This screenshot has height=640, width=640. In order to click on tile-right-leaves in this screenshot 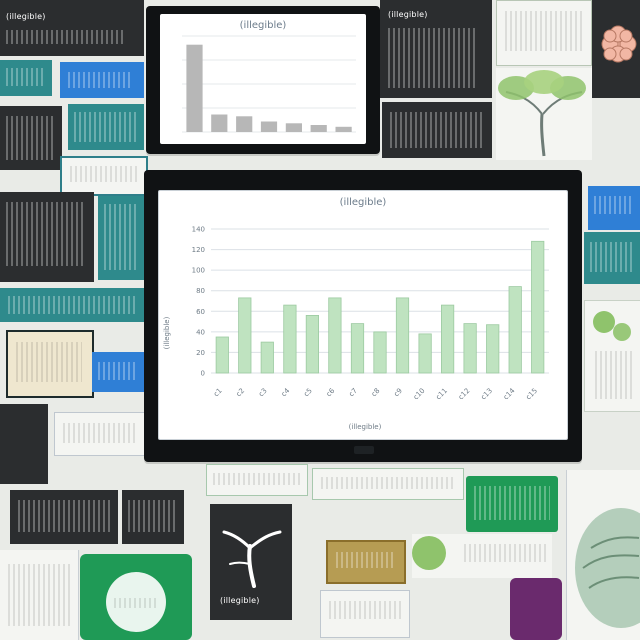, I will do `click(612, 356)`.